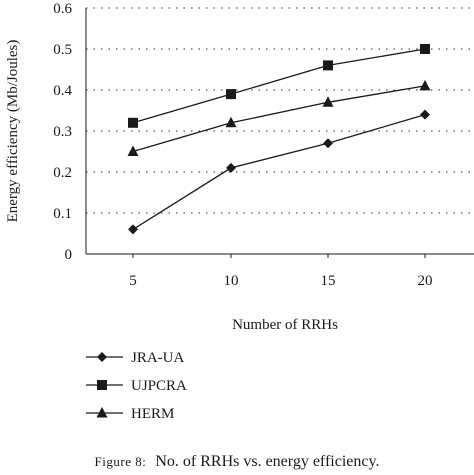 This screenshot has height=475, width=474. I want to click on x-tick-label: 20, so click(425, 281).